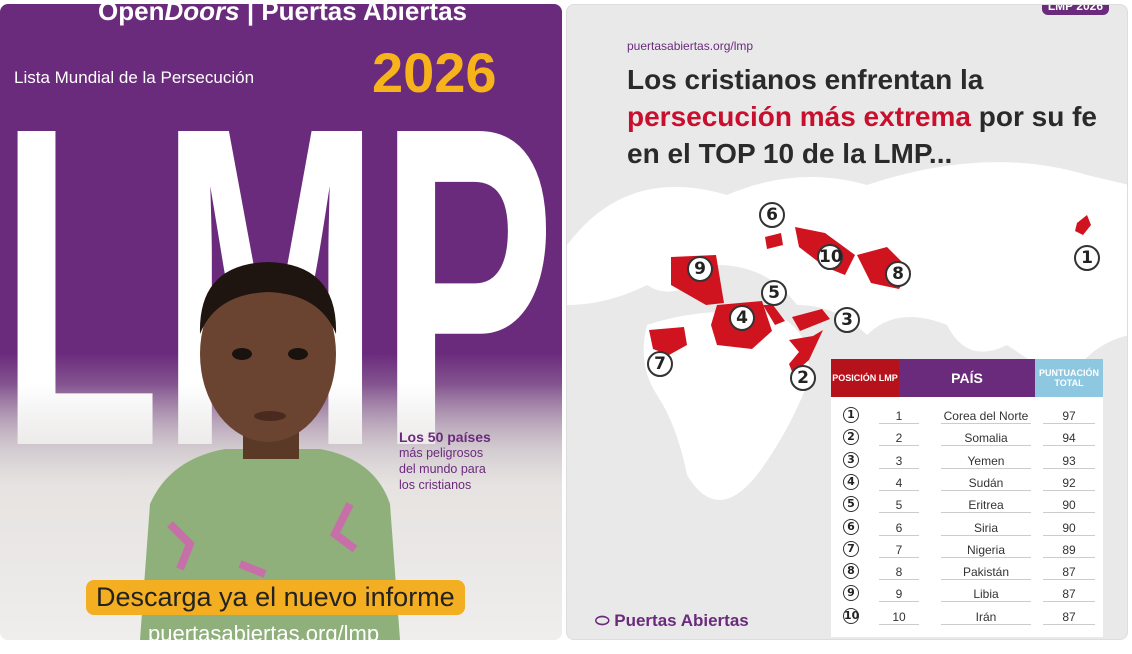  What do you see at coordinates (441, 453) in the screenshot?
I see `blurb-line: más peligrosos` at bounding box center [441, 453].